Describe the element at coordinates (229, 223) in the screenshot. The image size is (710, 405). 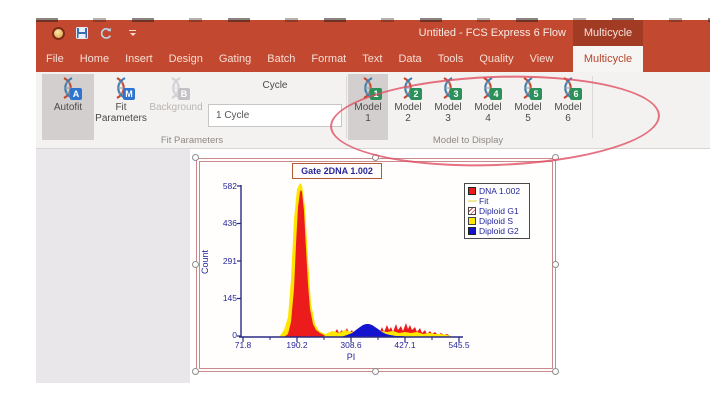
I see `y-tick-label: 436` at that location.